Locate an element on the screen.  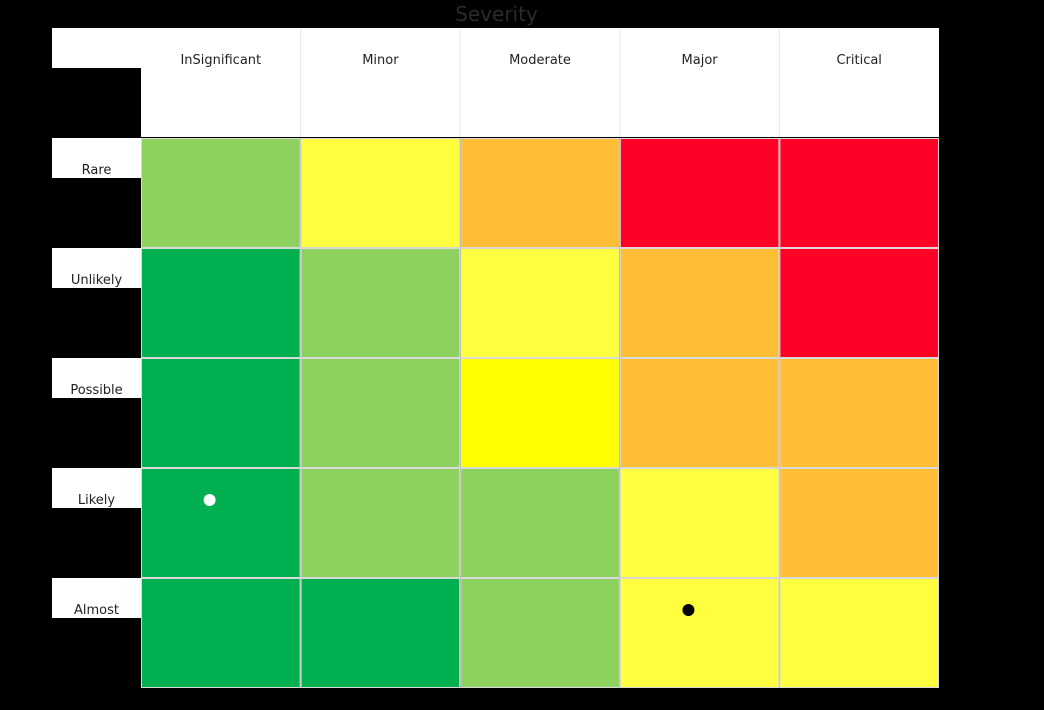
cell-likely-insignificant is located at coordinates (221, 523).